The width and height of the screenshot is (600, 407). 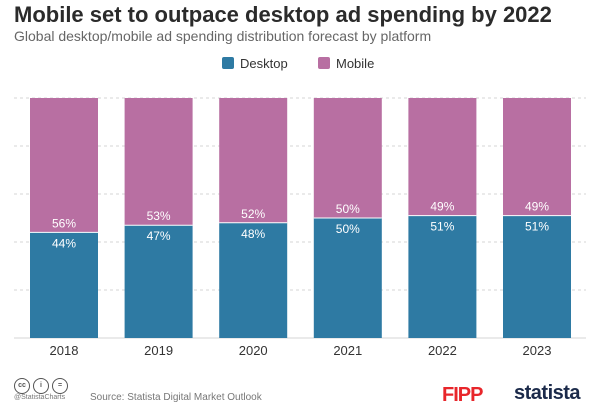 I want to click on bar-mobile-2018, so click(x=64, y=165).